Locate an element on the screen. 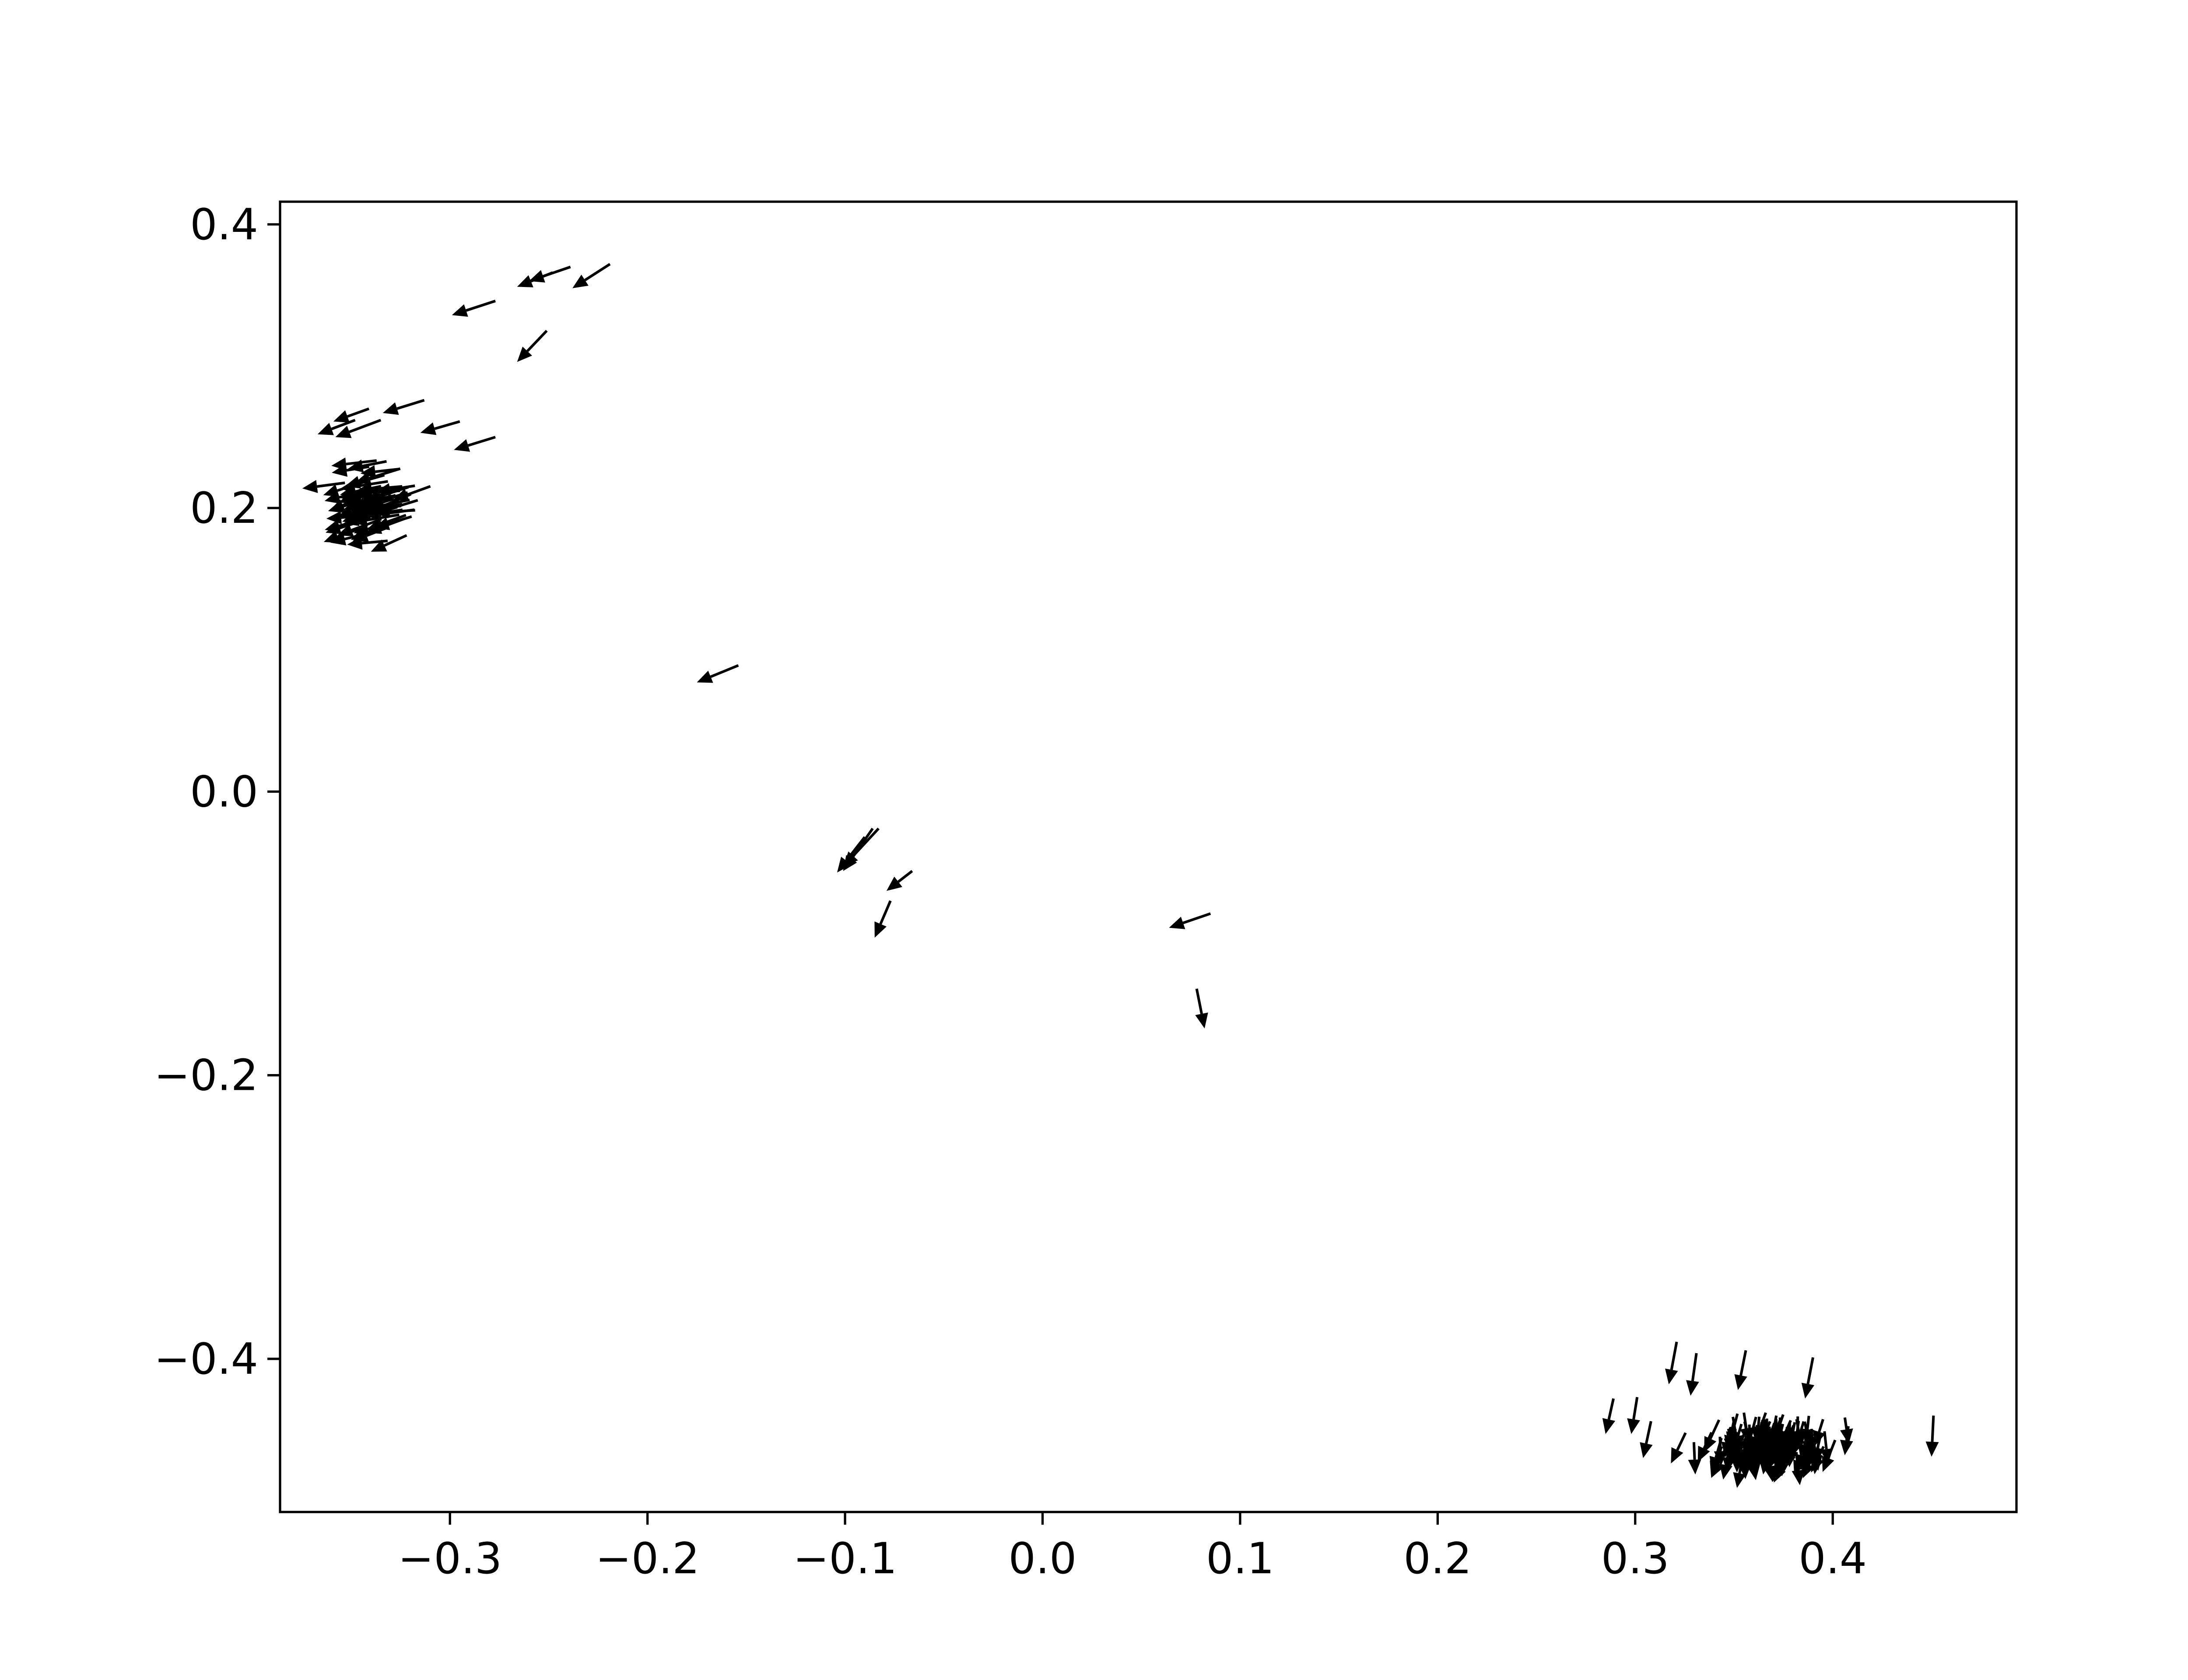 This screenshot has height=1680, width=2188. x-tick-label: −0.2 is located at coordinates (648, 1559).